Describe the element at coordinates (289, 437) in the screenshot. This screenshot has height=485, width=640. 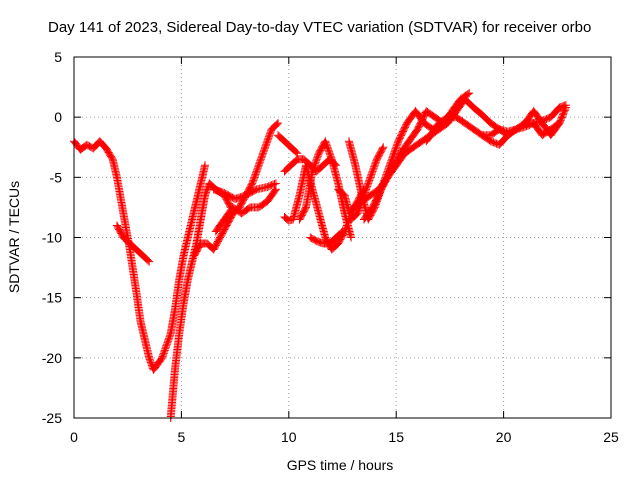
I see `x-tick-label-2: 10` at that location.